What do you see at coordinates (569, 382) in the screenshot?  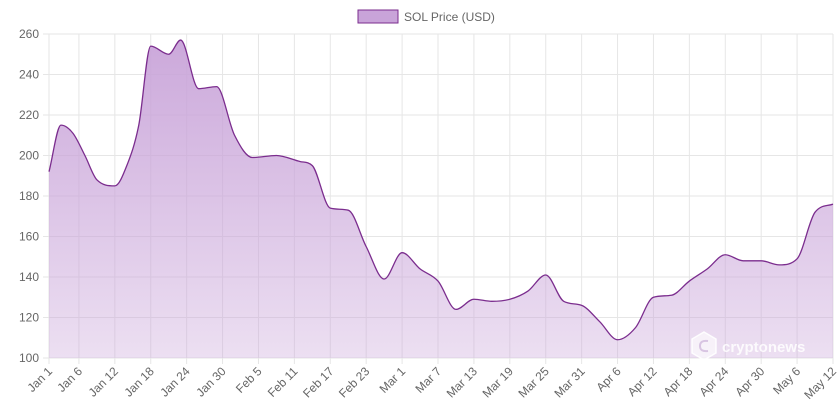 I see `x-tick-label: Mar 31` at bounding box center [569, 382].